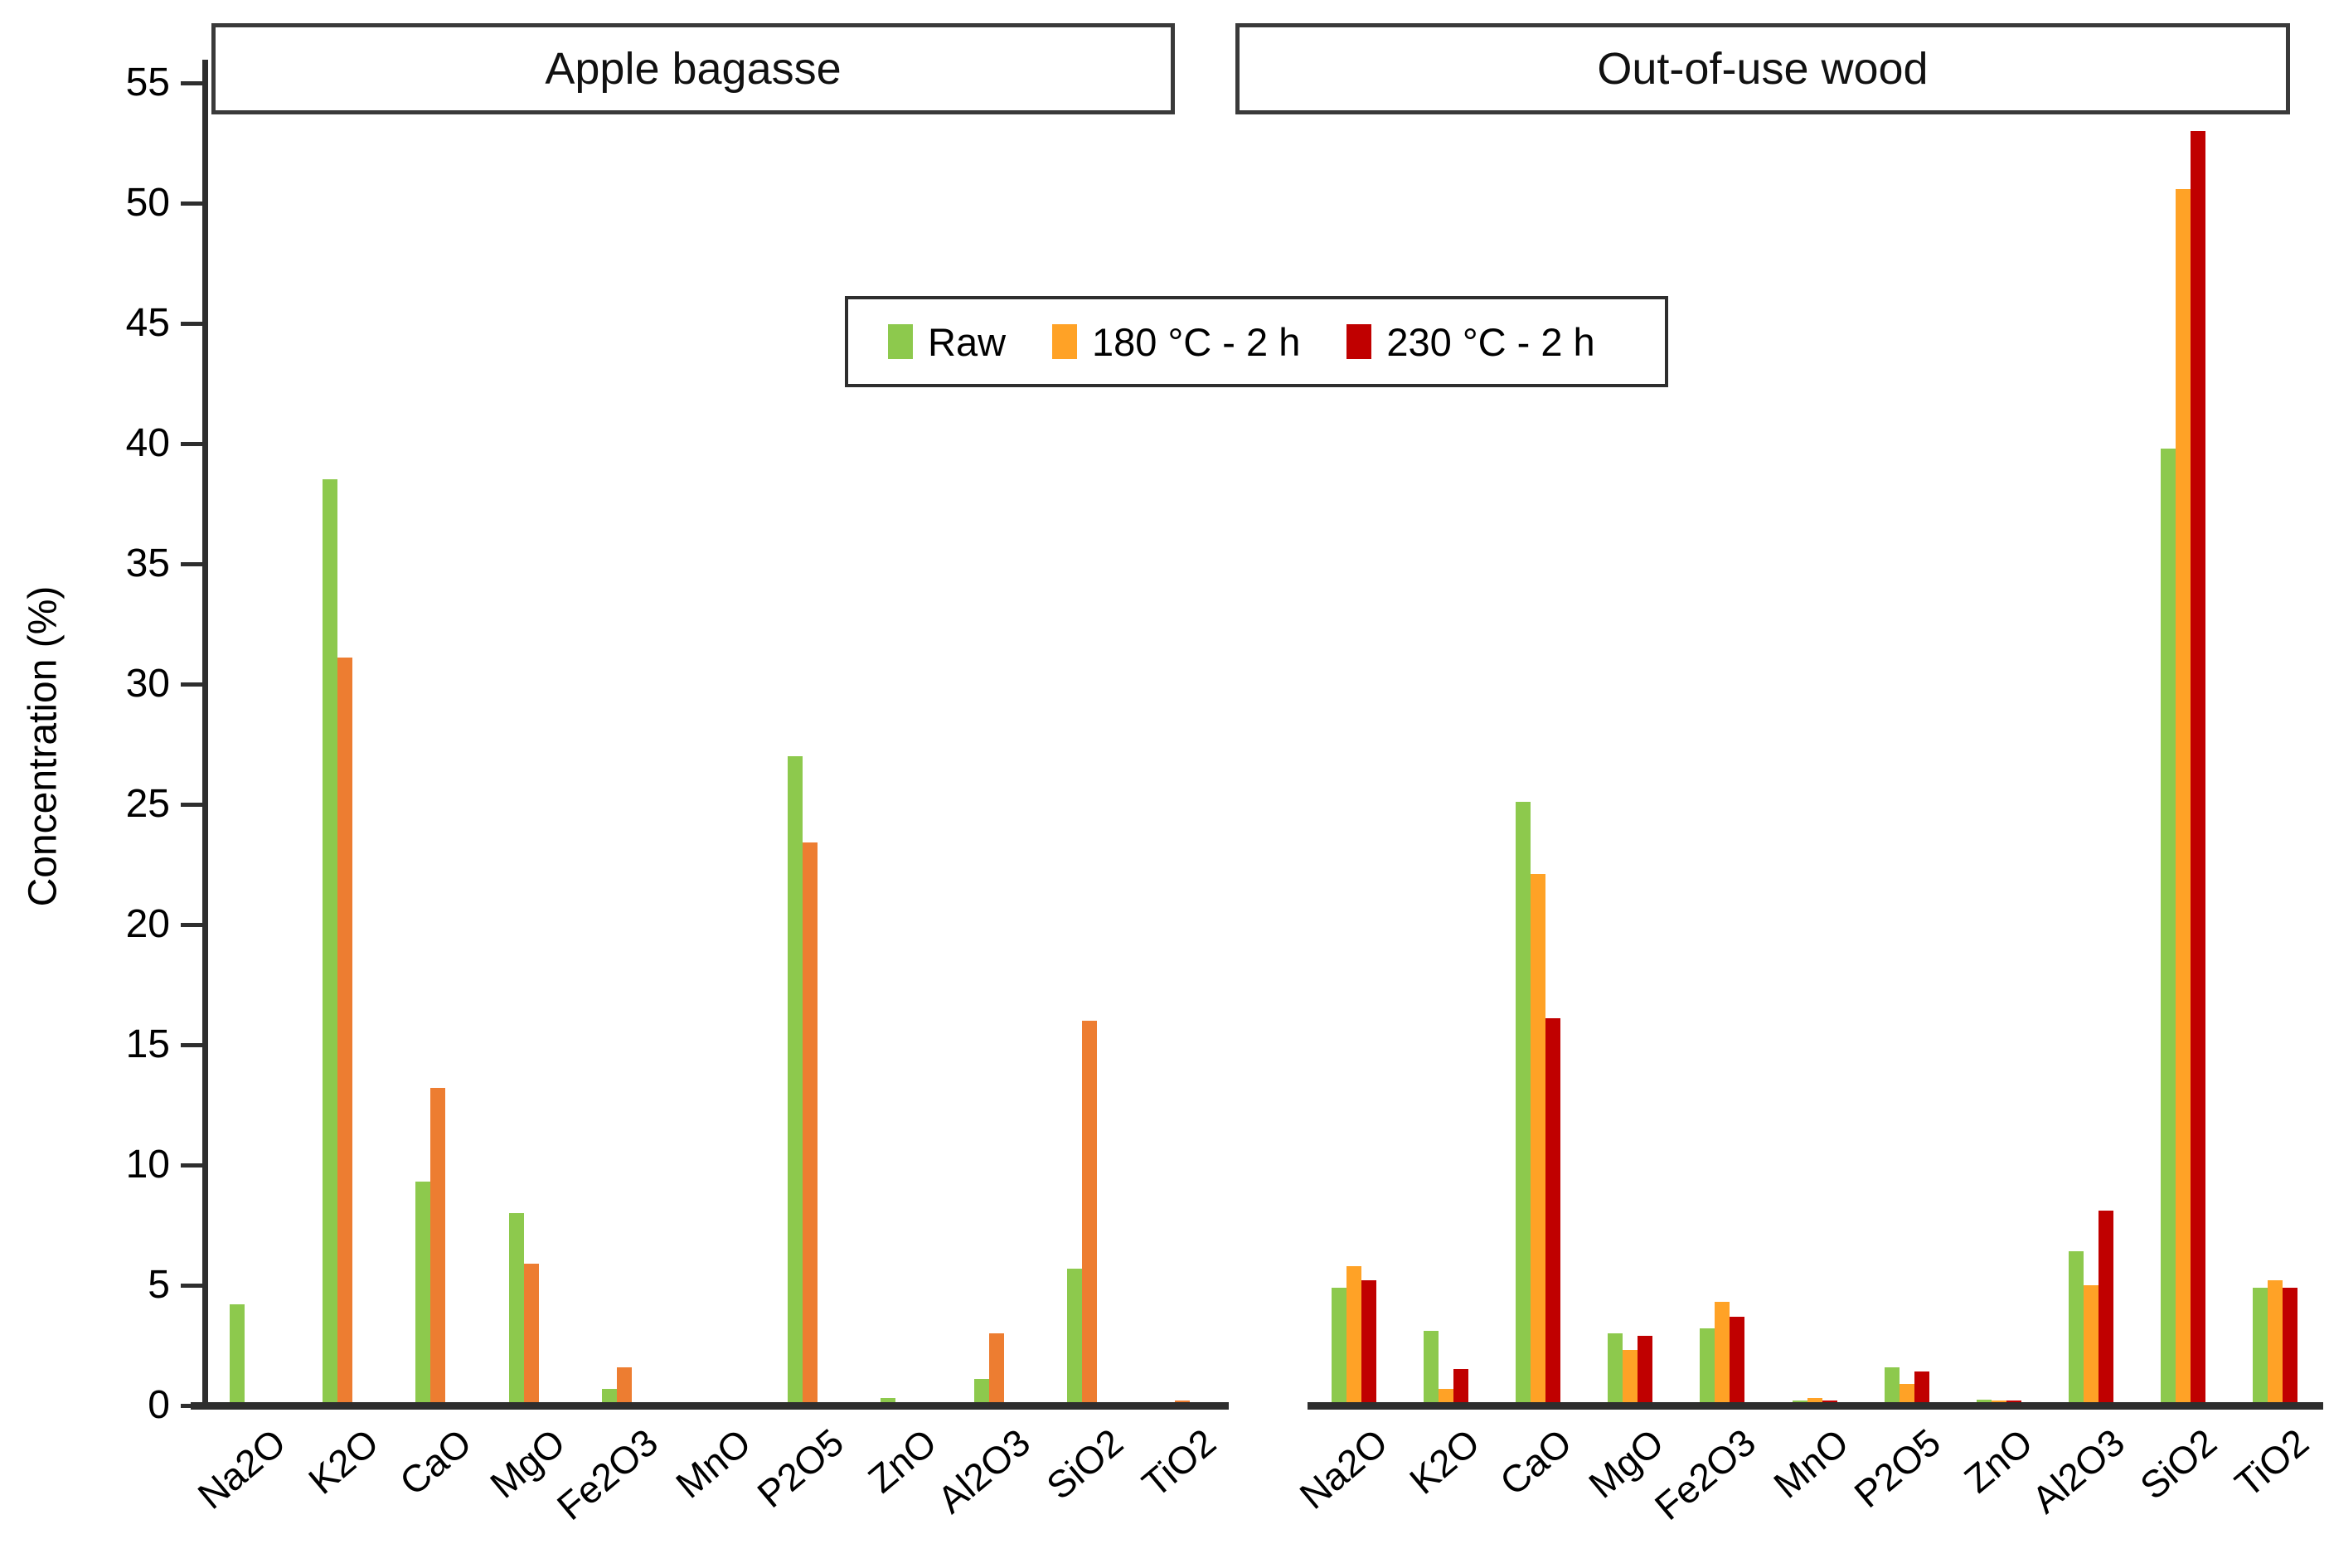 This screenshot has width=2329, height=1568. I want to click on y-tick-label-40: 40, so click(148, 443).